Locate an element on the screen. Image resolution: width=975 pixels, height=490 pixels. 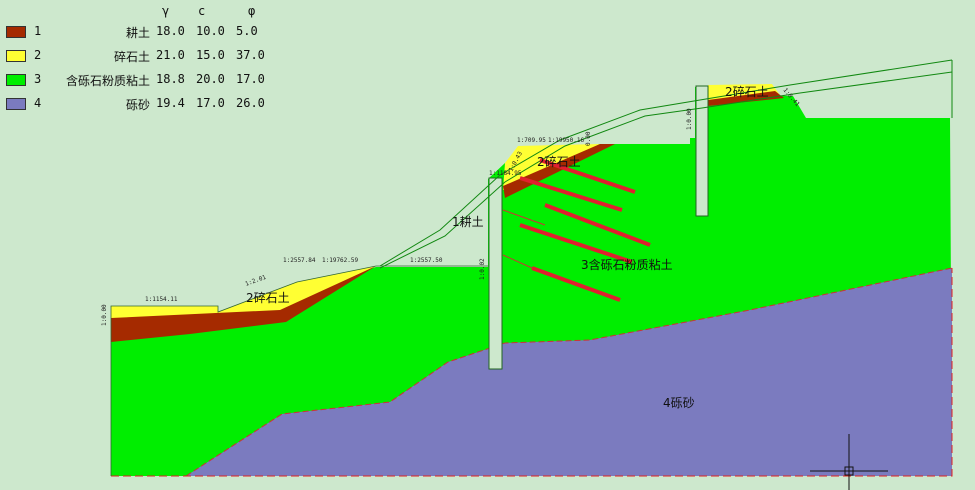
legend-phi: 37.0 is located at coordinates (250, 55).